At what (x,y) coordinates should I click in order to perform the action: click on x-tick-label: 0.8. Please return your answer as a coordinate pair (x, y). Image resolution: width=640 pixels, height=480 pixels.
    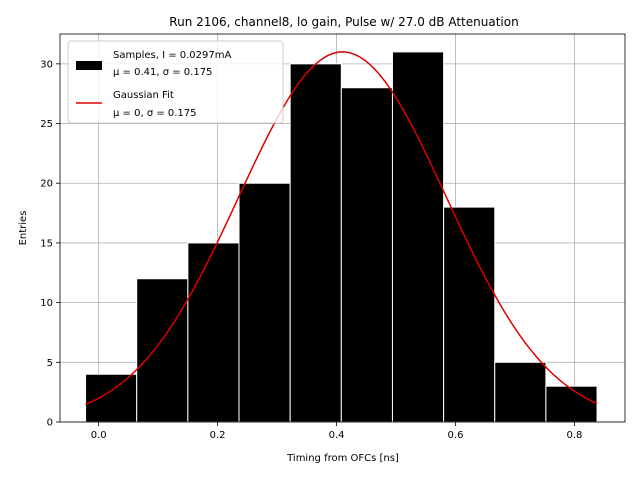
    Looking at the image, I should click on (574, 435).